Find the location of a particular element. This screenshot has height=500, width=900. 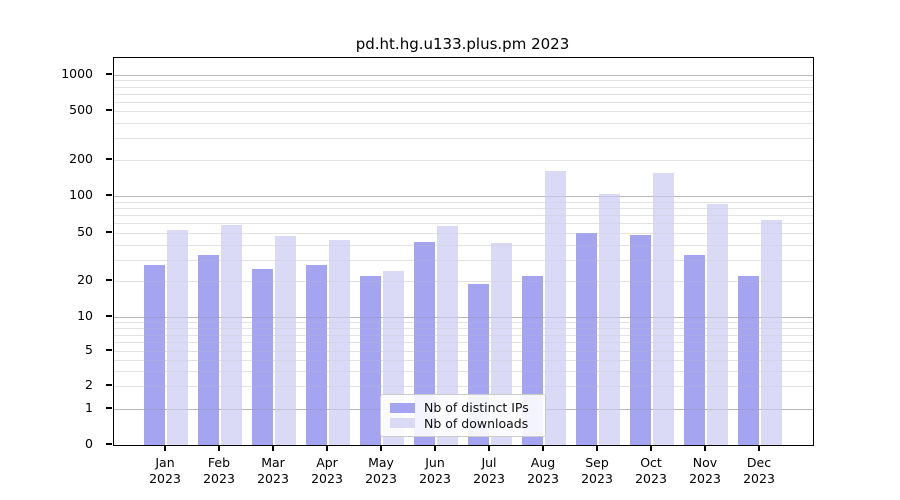

y-tick-label: 200 is located at coordinates (81, 158).